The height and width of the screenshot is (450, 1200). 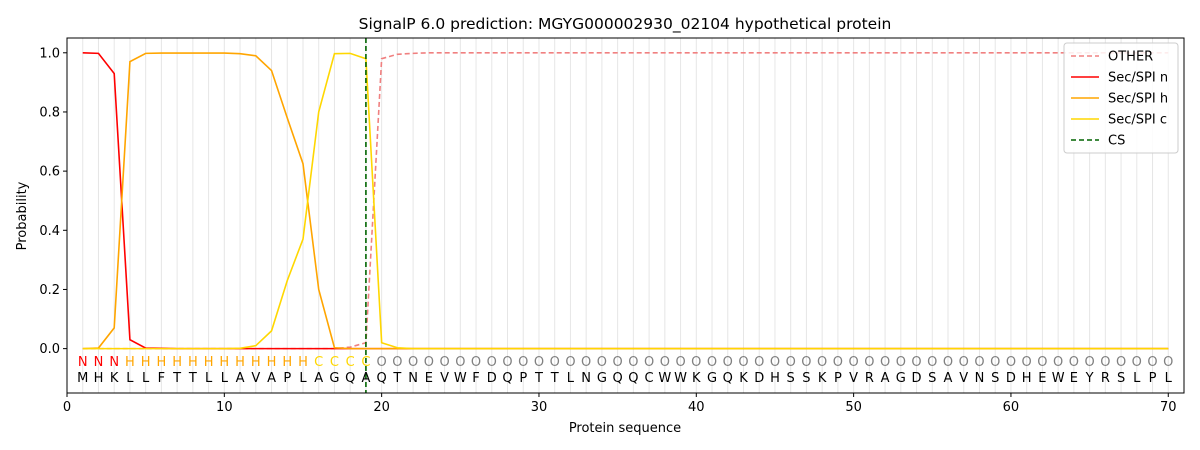 I want to click on x-tick-label: 10, so click(x=224, y=407).